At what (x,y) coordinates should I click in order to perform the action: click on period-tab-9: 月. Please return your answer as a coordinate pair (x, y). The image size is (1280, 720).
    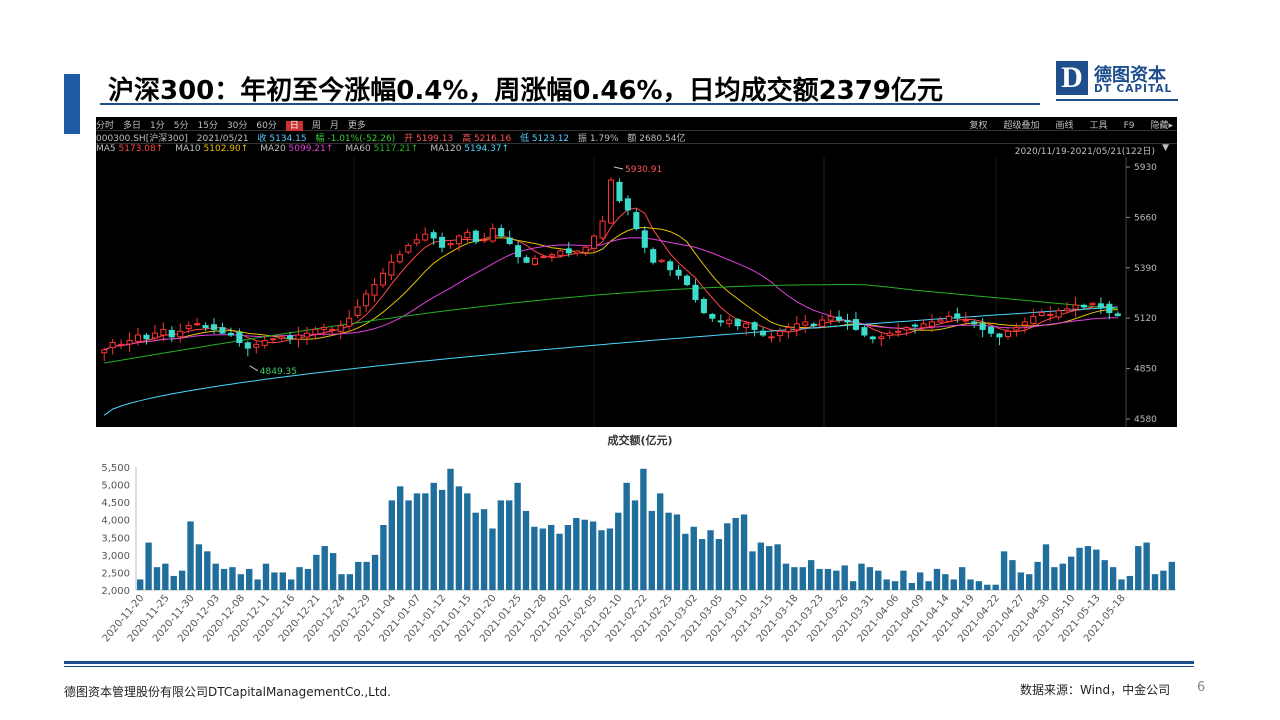
    Looking at the image, I should click on (334, 126).